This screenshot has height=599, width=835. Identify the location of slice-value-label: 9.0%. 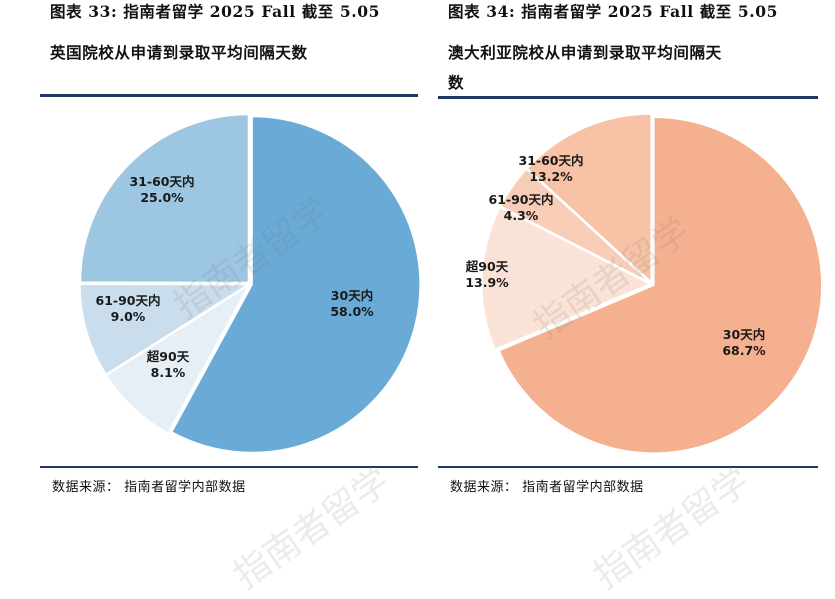
(128, 316).